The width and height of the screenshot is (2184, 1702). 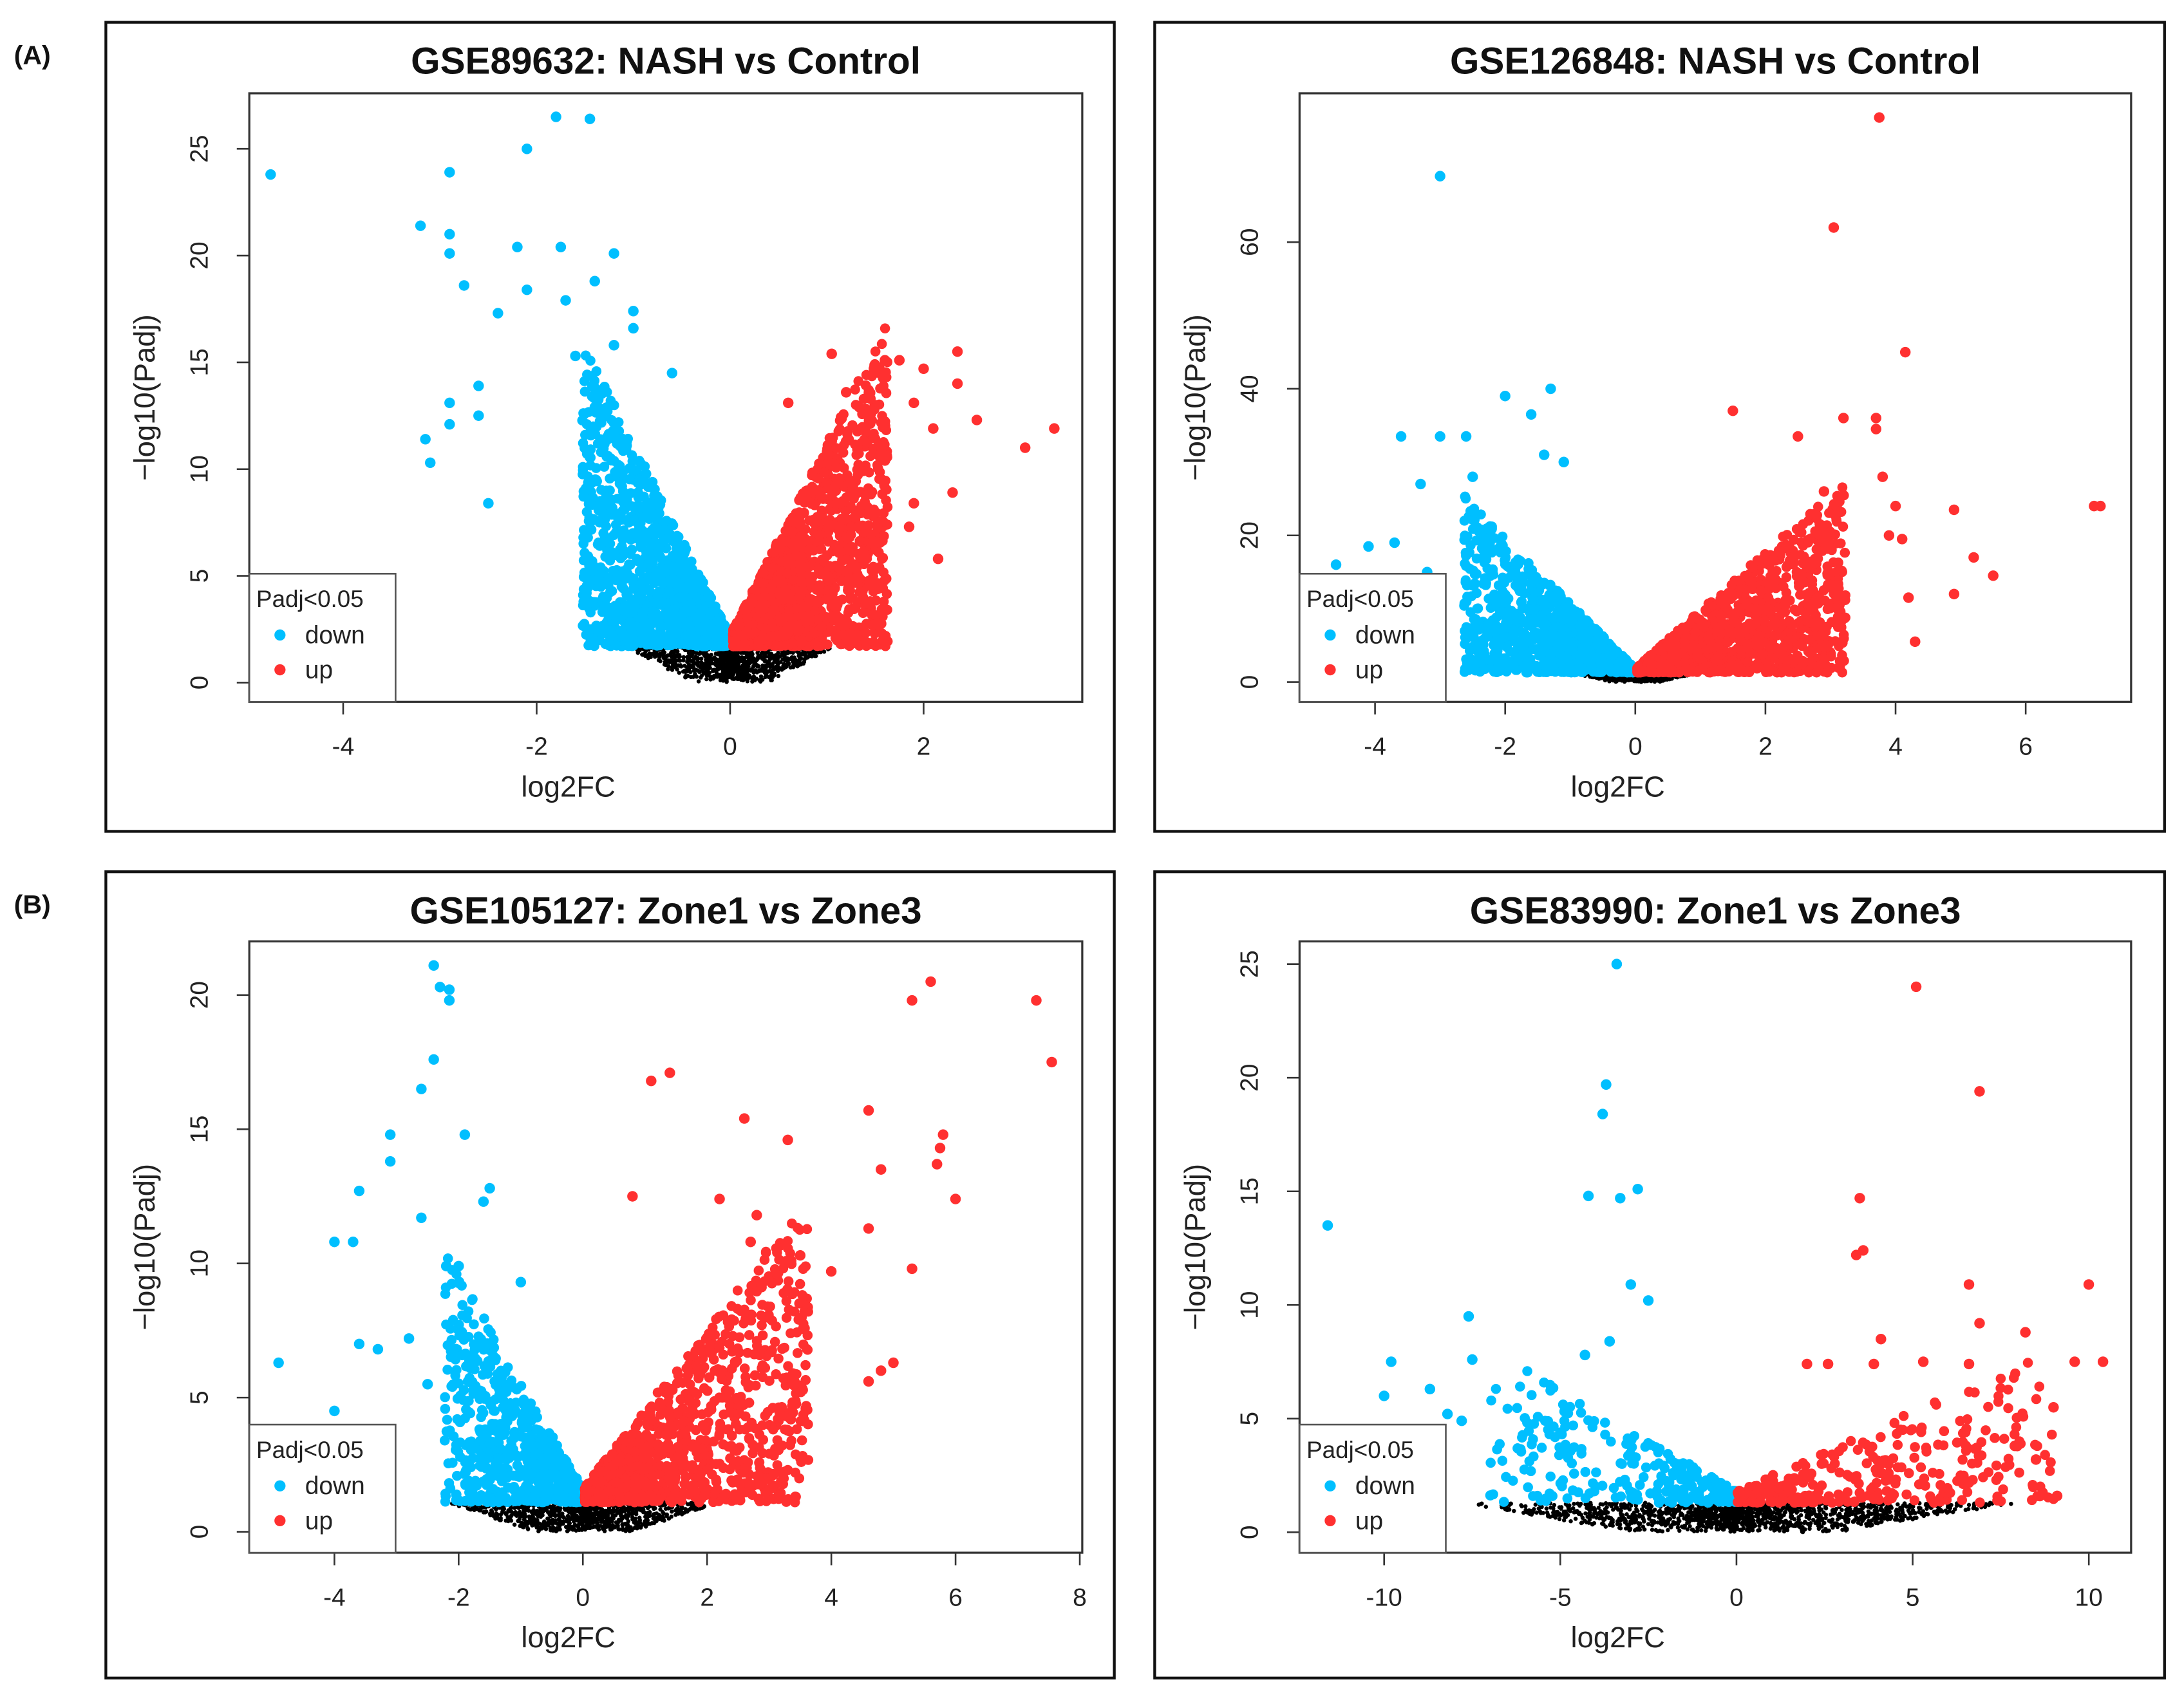 What do you see at coordinates (280, 670) in the screenshot?
I see `legend-marker-up` at bounding box center [280, 670].